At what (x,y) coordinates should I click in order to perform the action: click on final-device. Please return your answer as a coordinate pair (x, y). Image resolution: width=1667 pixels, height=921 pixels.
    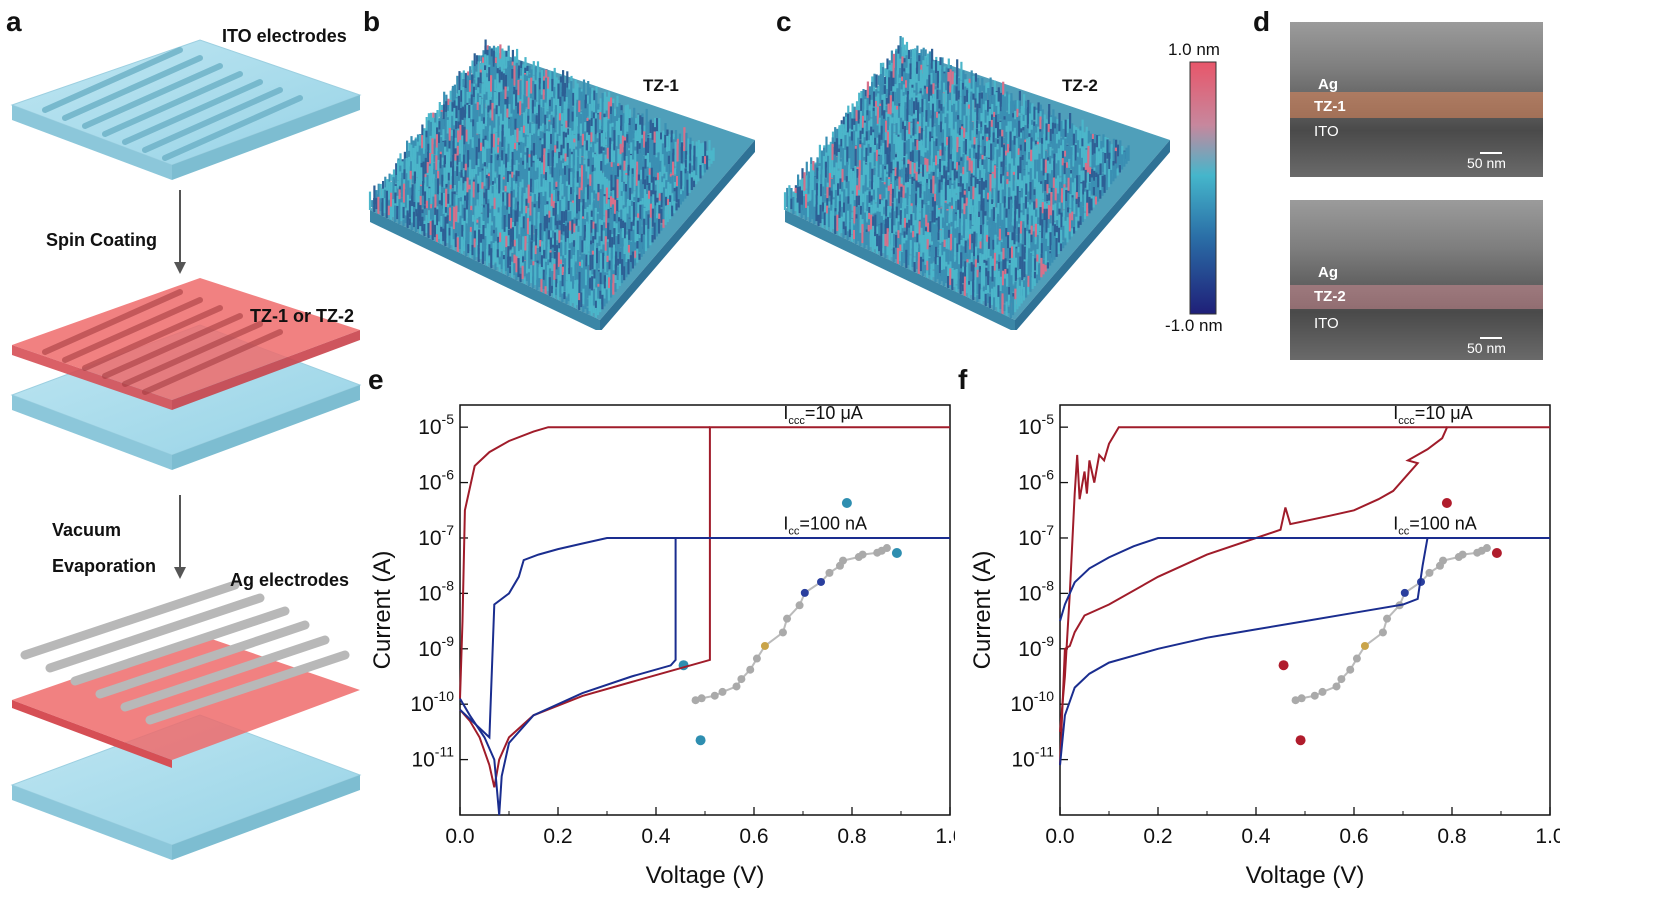
    Looking at the image, I should click on (186, 720).